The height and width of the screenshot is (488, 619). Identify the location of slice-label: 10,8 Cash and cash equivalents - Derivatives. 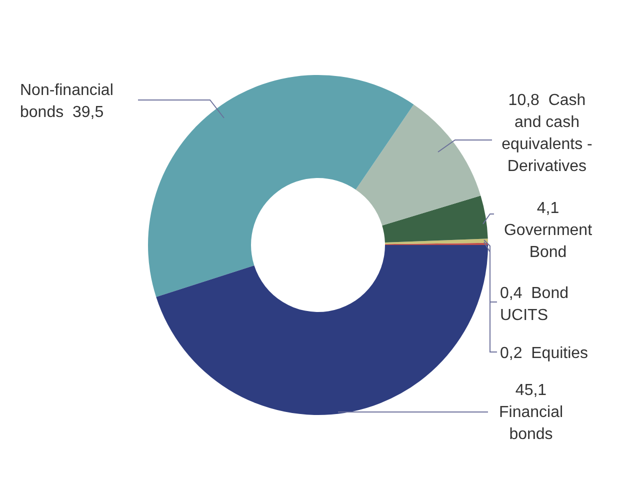
(547, 133).